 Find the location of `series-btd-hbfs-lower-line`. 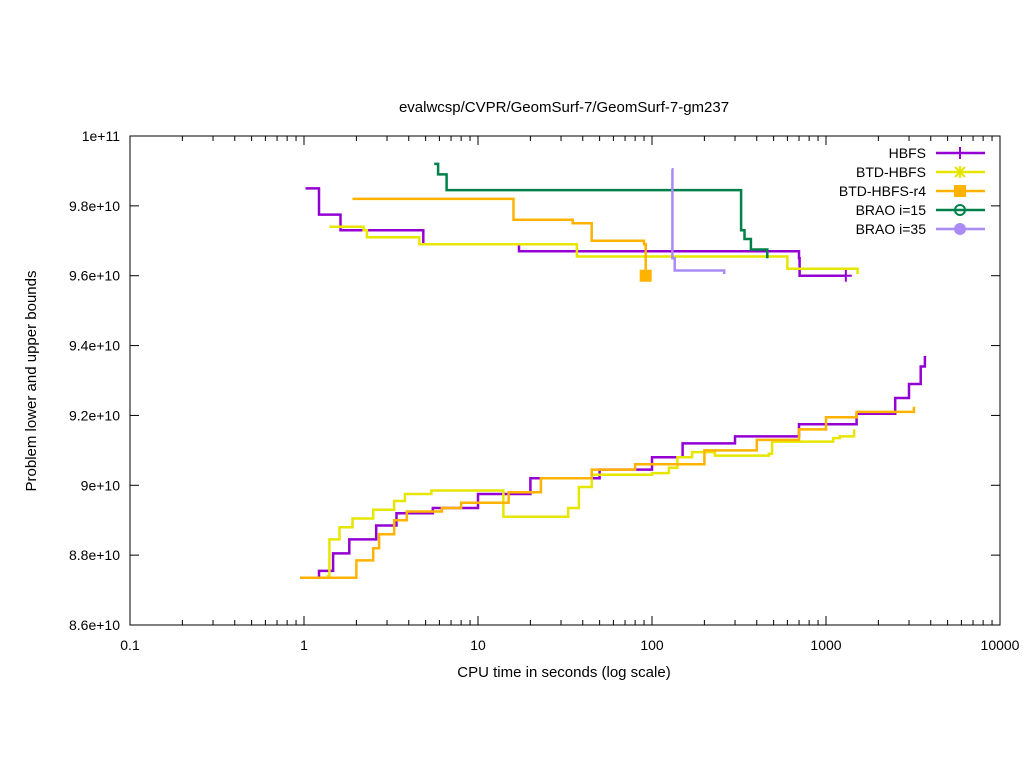

series-btd-hbfs-lower-line is located at coordinates (591, 503).